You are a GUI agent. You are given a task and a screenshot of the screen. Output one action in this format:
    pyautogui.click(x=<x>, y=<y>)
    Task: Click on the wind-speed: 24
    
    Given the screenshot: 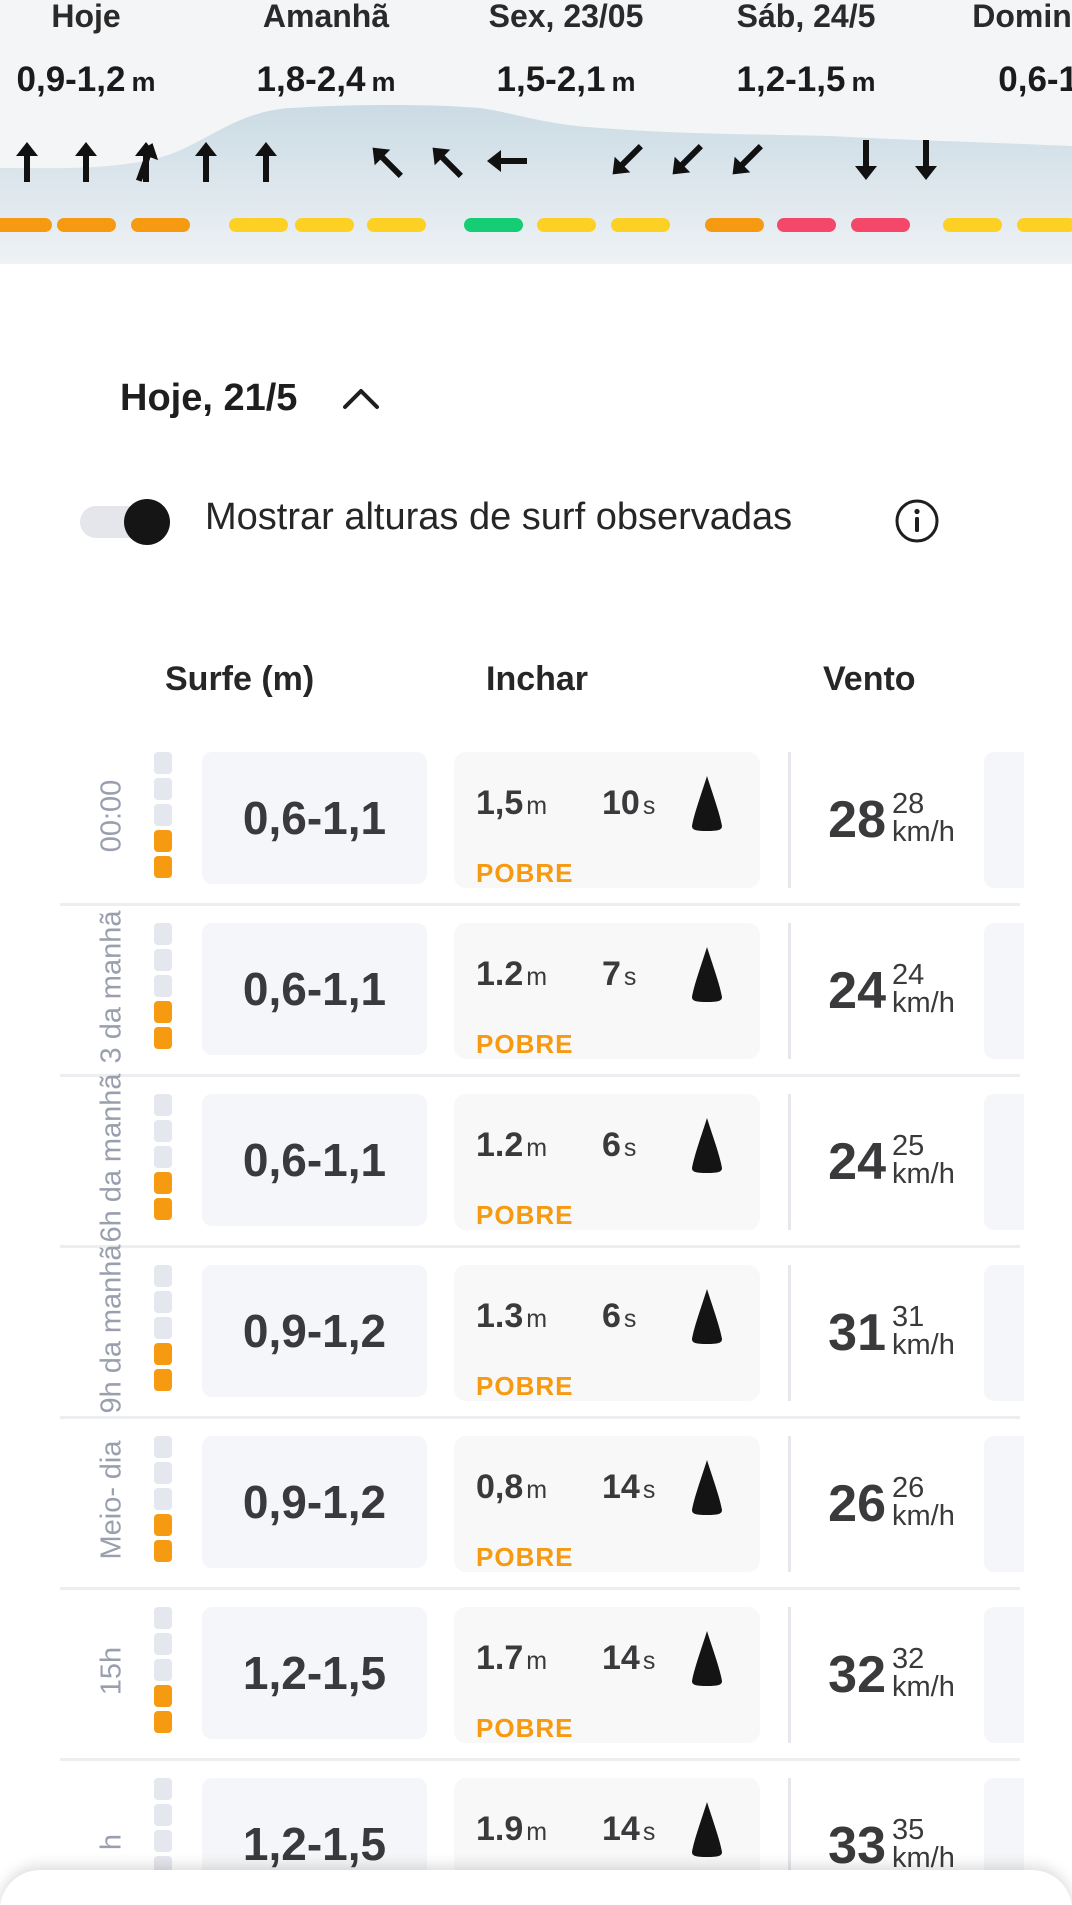 What is the action you would take?
    pyautogui.click(x=857, y=991)
    